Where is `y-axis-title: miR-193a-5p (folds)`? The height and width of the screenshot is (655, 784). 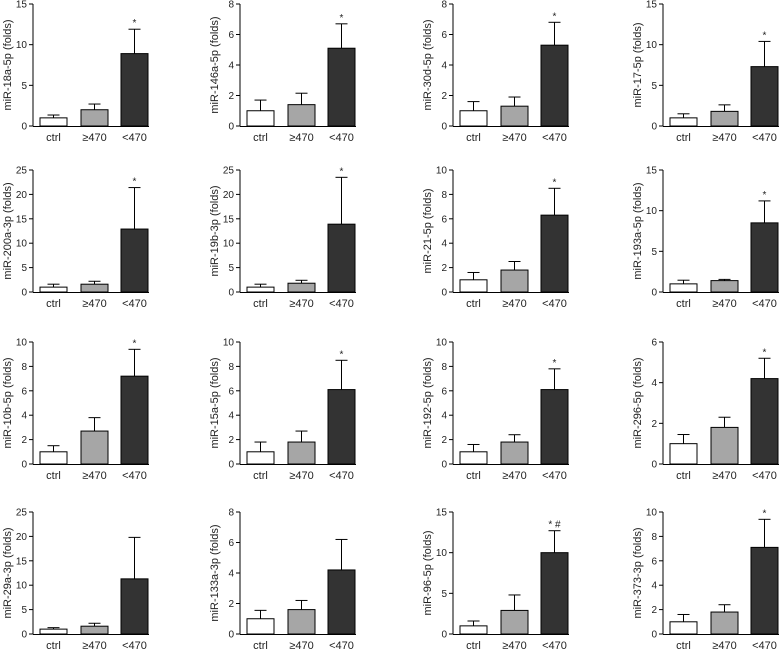 y-axis-title: miR-193a-5p (folds) is located at coordinates (638, 230).